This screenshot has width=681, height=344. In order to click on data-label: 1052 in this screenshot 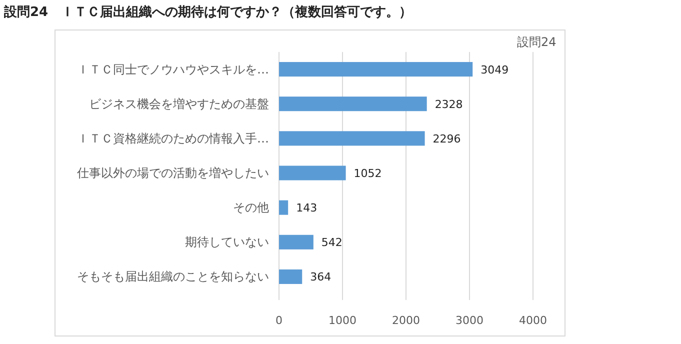, I will do `click(368, 173)`.